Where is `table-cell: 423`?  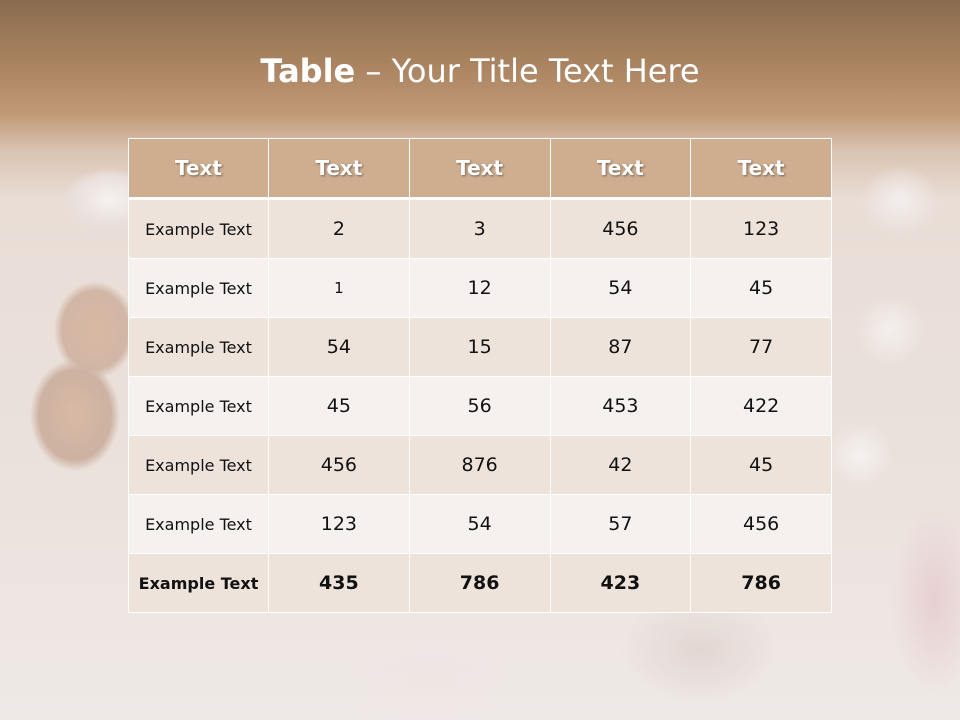
table-cell: 423 is located at coordinates (620, 583).